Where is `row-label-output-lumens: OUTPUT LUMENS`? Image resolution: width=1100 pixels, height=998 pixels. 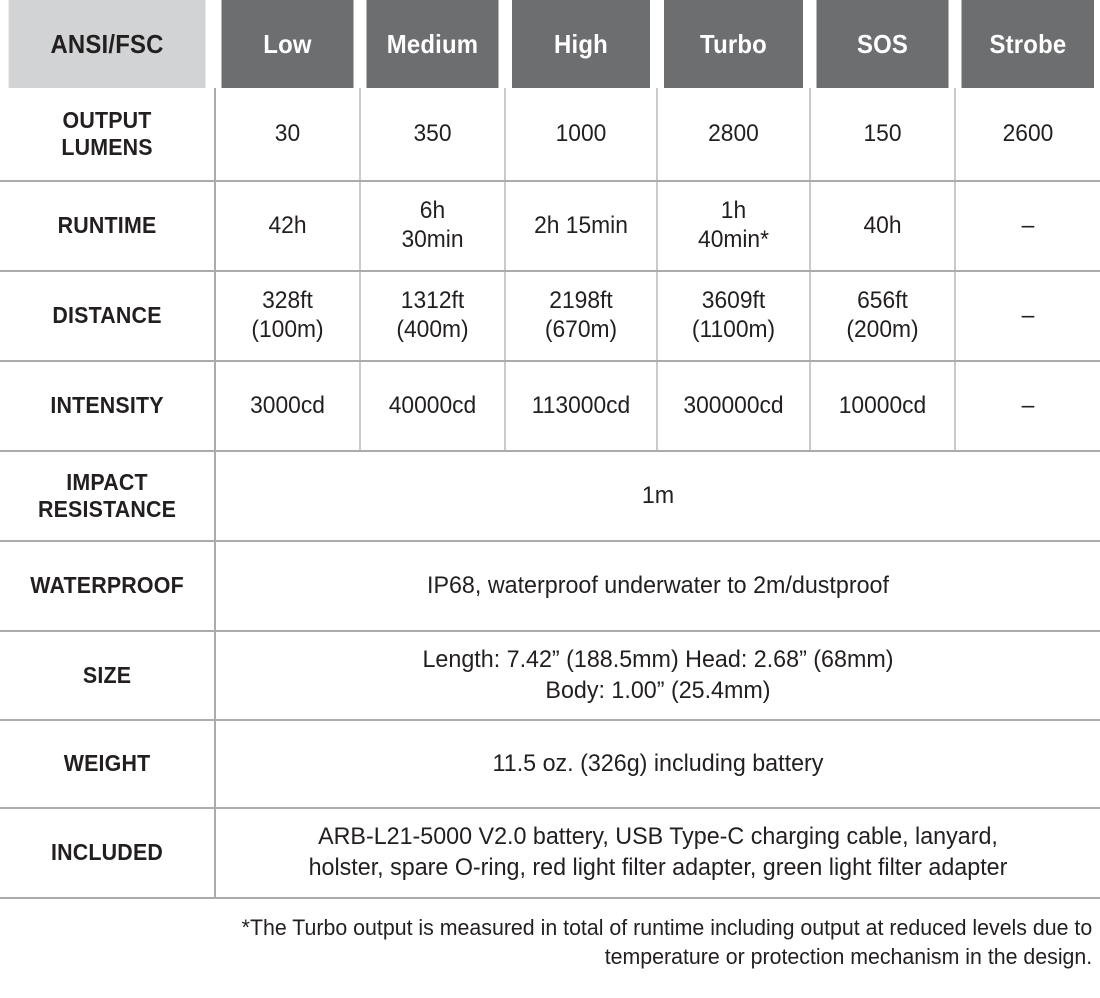
row-label-output-lumens: OUTPUT LUMENS is located at coordinates (108, 135).